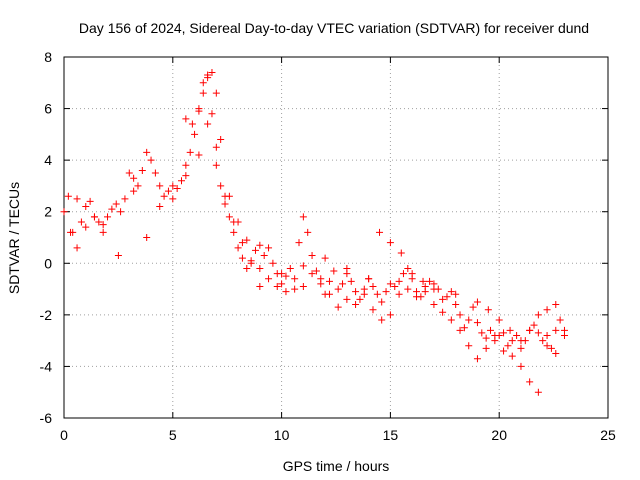 The height and width of the screenshot is (480, 640). Describe the element at coordinates (48, 263) in the screenshot. I see `y-tick-label: 0` at that location.